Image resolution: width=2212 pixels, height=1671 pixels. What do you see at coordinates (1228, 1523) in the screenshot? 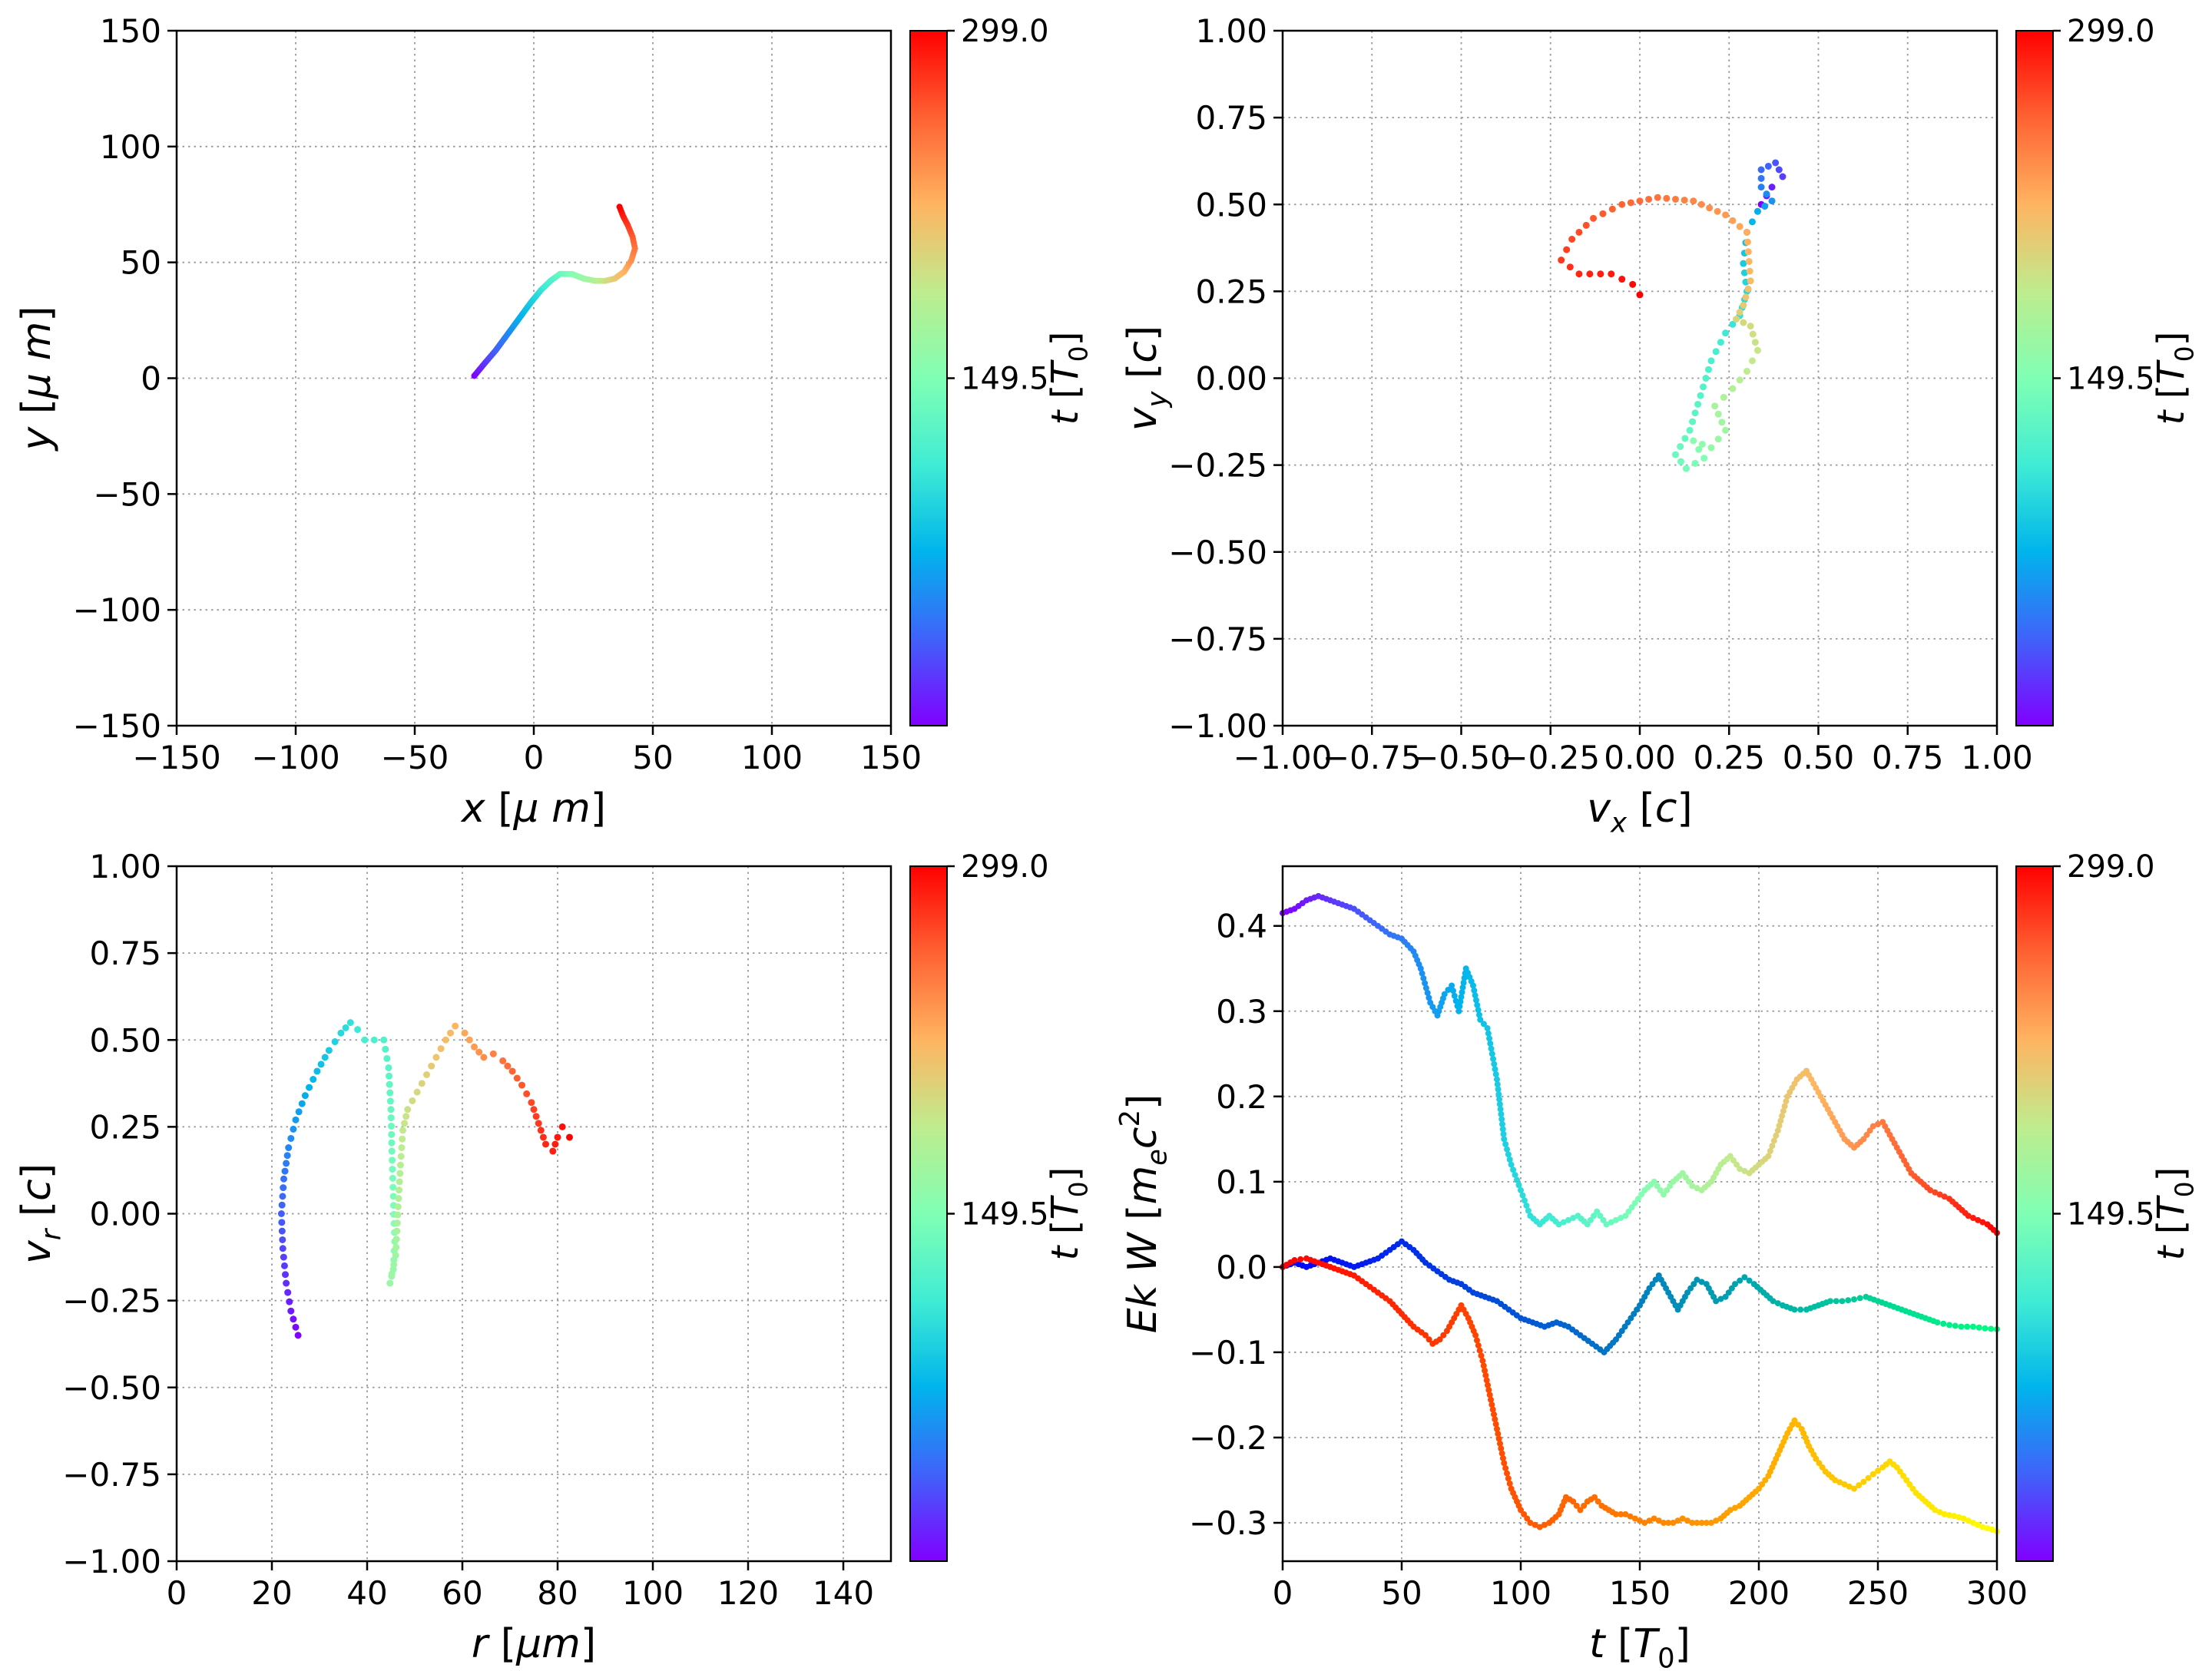
I see `y-tick-label: −0.3` at bounding box center [1228, 1523].